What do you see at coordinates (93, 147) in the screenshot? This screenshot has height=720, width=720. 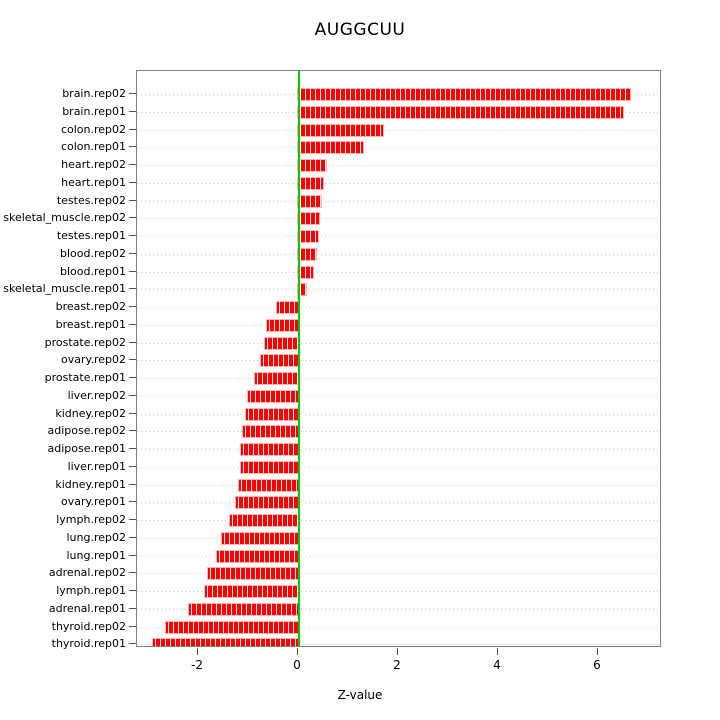 I see `y-axis-tick-label: colon.rep01` at bounding box center [93, 147].